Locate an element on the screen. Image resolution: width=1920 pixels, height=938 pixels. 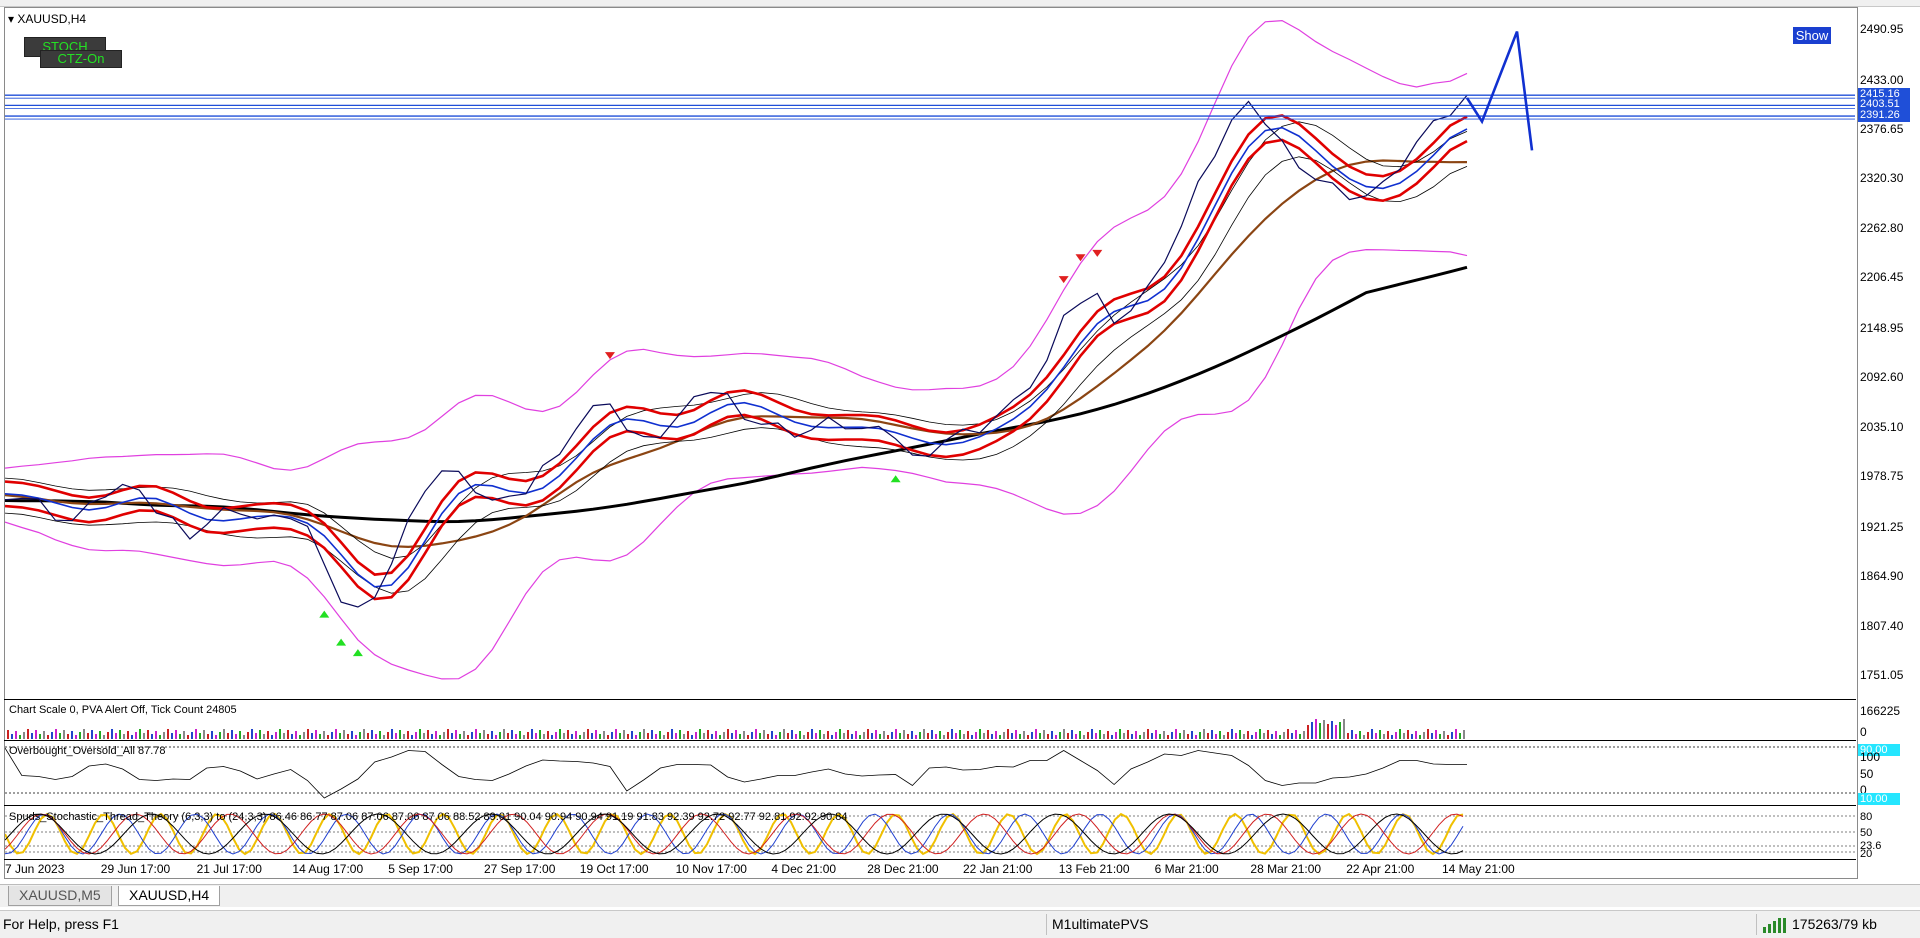
status-help: For Help, press F1 is located at coordinates (61, 924).